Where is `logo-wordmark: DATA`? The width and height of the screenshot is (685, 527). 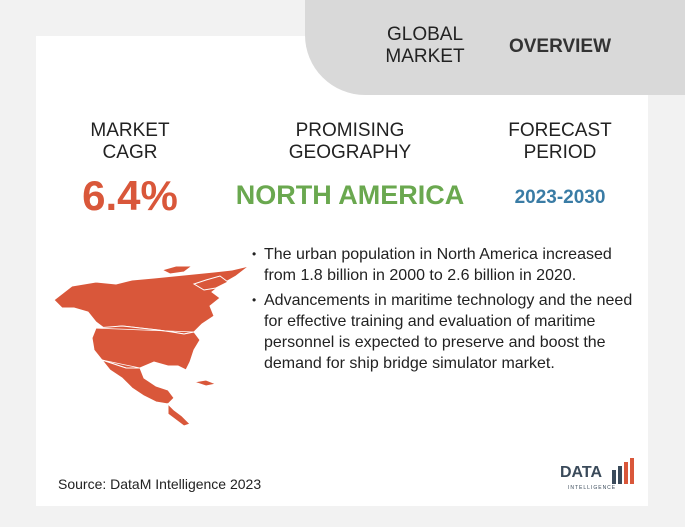 logo-wordmark: DATA is located at coordinates (581, 472).